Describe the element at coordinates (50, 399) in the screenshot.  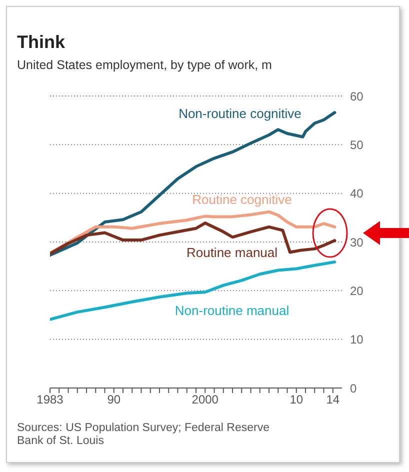
I see `x-tick-label: 1983` at that location.